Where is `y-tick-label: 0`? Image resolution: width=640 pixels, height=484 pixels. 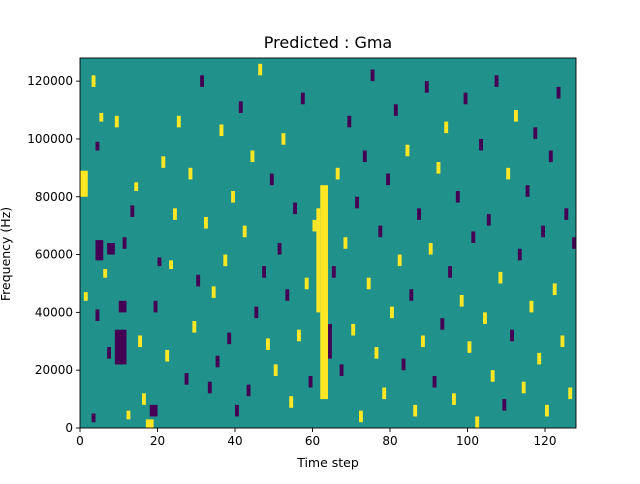 y-tick-label: 0 is located at coordinates (69, 428).